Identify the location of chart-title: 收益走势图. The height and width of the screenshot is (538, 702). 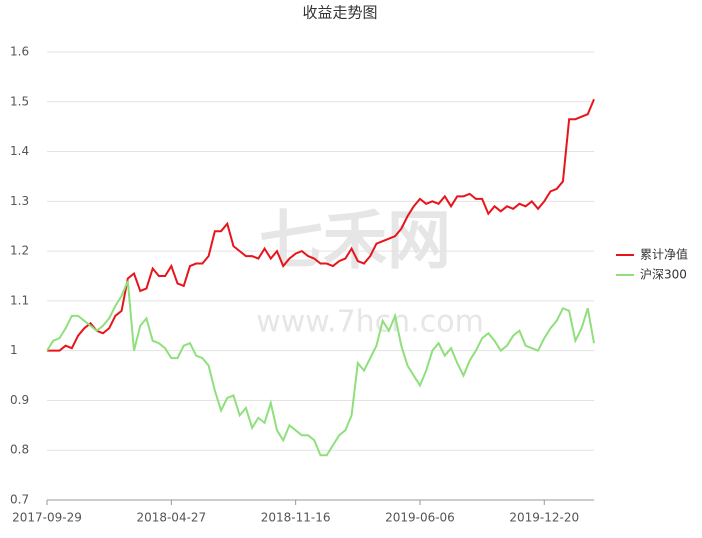
(339, 13).